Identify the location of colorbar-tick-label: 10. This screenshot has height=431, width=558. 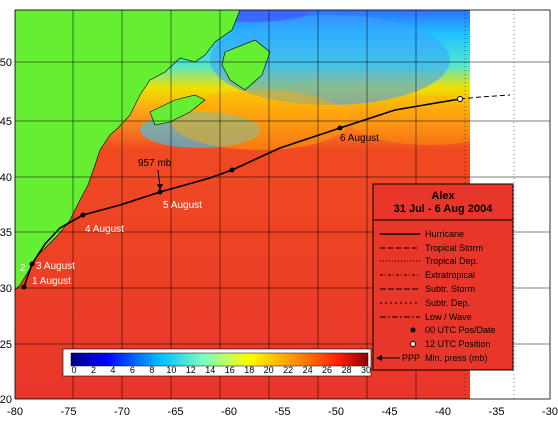
(171, 370).